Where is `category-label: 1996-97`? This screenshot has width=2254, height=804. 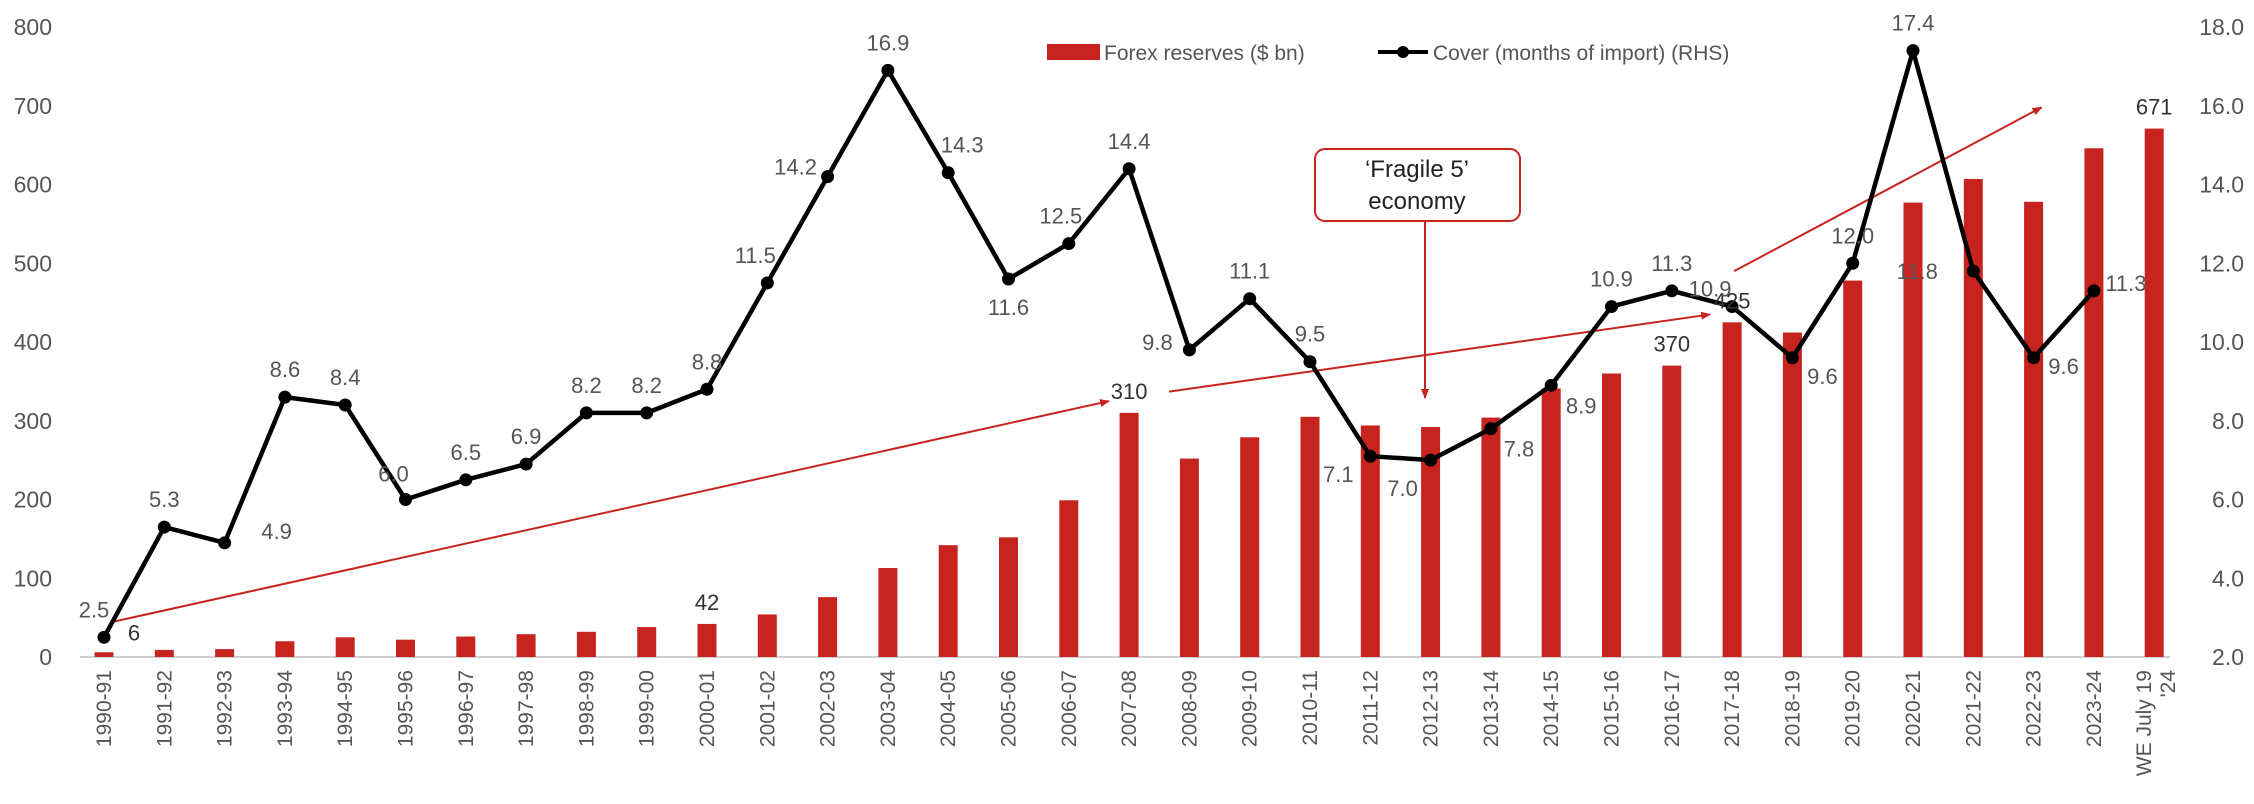
category-label: 1996-97 is located at coordinates (466, 708).